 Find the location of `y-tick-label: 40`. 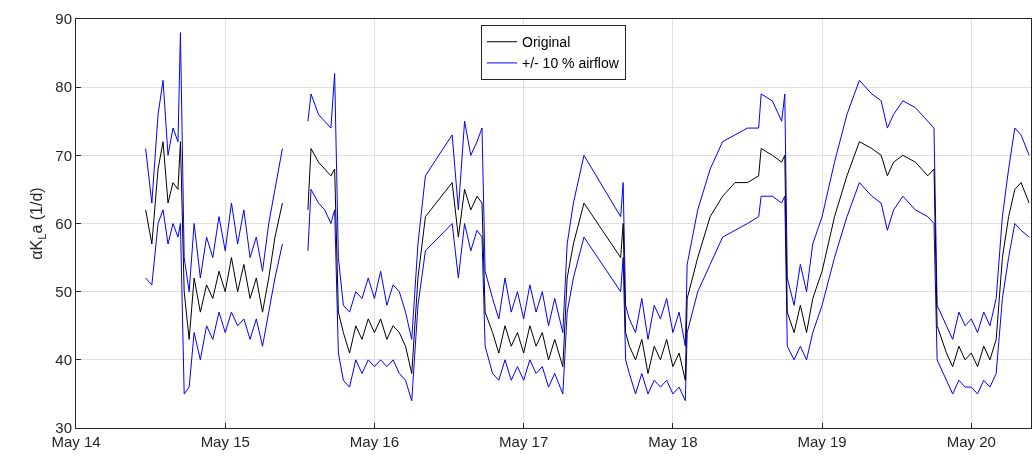

y-tick-label: 40 is located at coordinates (63, 360).